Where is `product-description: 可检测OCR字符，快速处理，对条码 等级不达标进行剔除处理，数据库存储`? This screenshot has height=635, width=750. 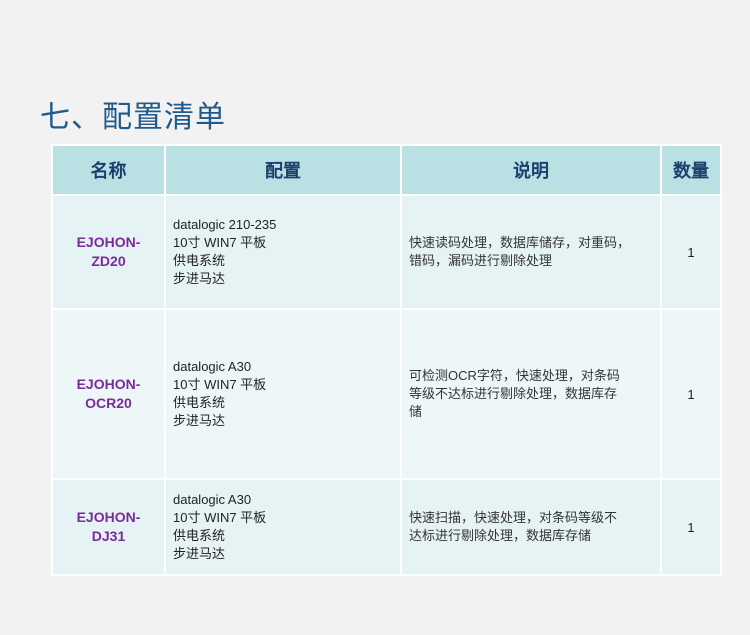
product-description: 可检测OCR字符，快速处理，对条码 等级不达标进行剔除处理，数据库存储 is located at coordinates (531, 394).